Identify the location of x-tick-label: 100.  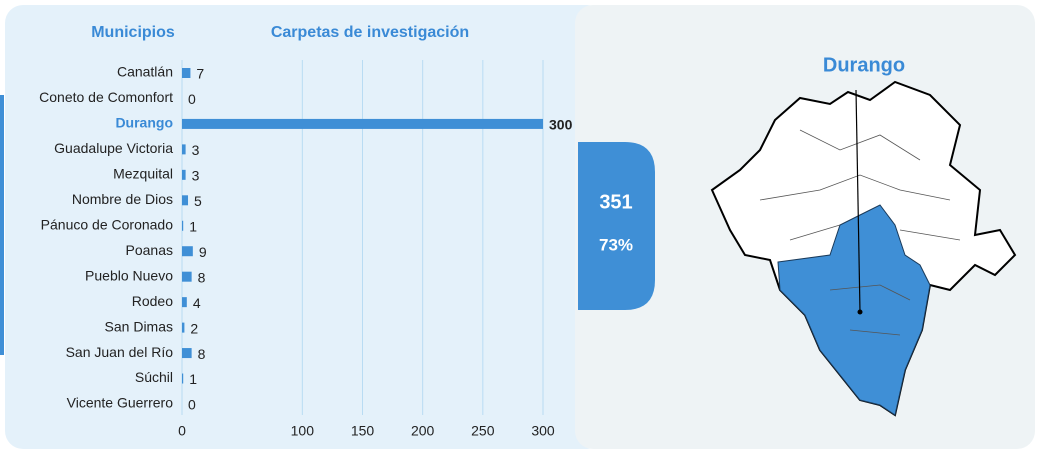
(303, 431).